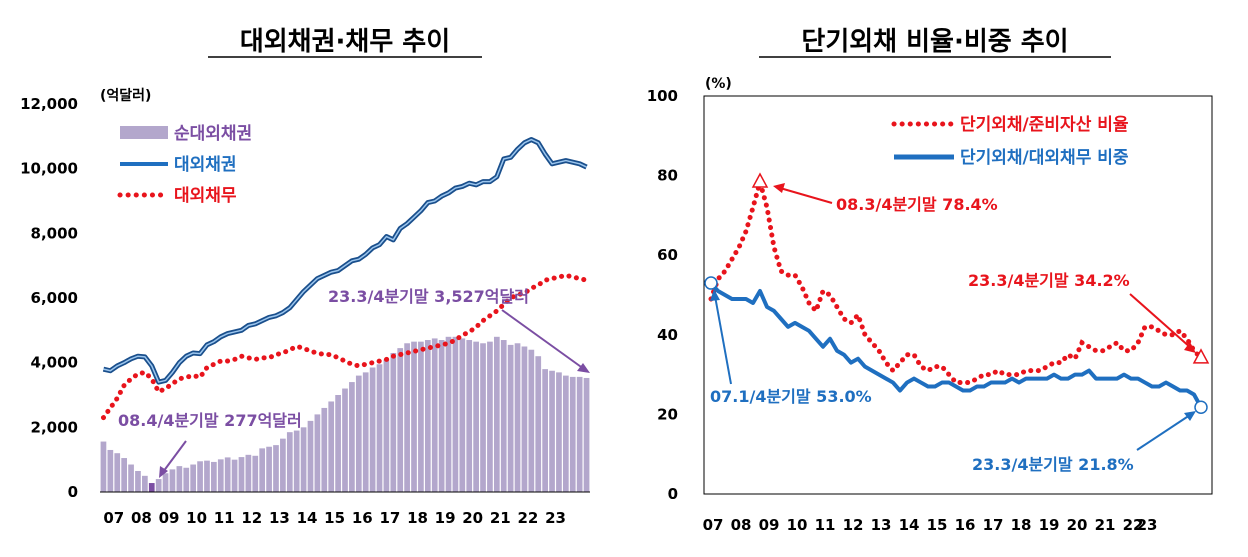 Image resolution: width=1248 pixels, height=557 pixels. I want to click on right-xtick-14: 14, so click(909, 525).